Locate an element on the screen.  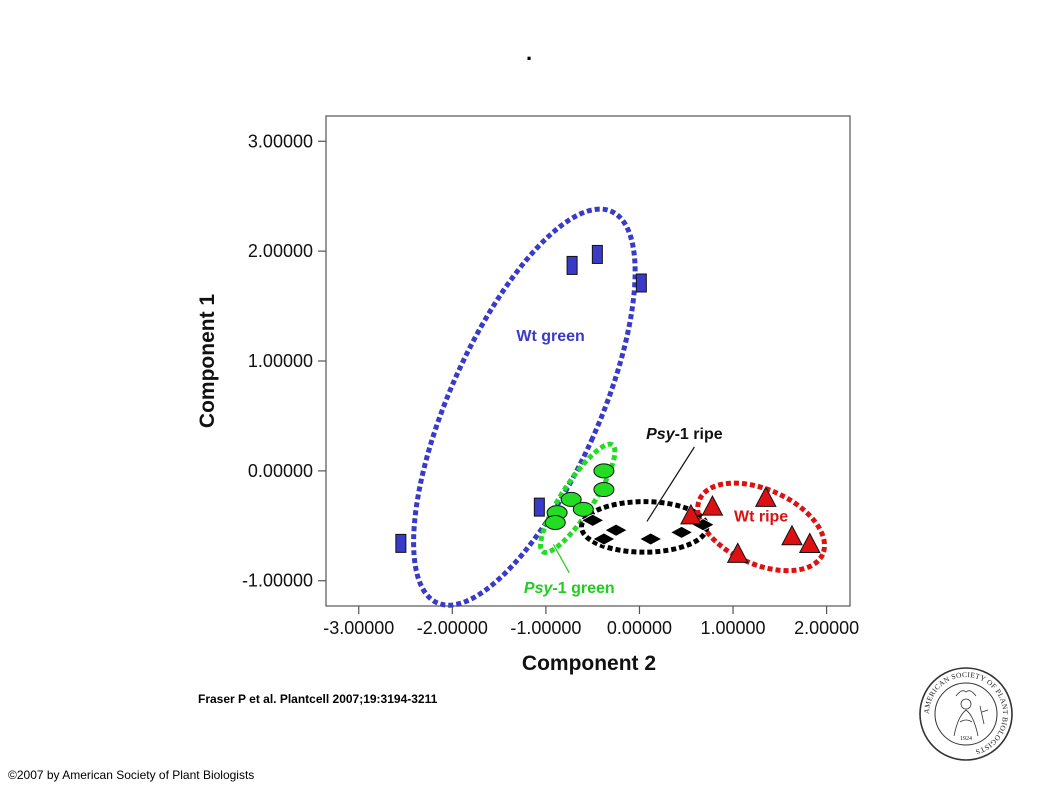
x-axis-title: Component 2 is located at coordinates (589, 663).